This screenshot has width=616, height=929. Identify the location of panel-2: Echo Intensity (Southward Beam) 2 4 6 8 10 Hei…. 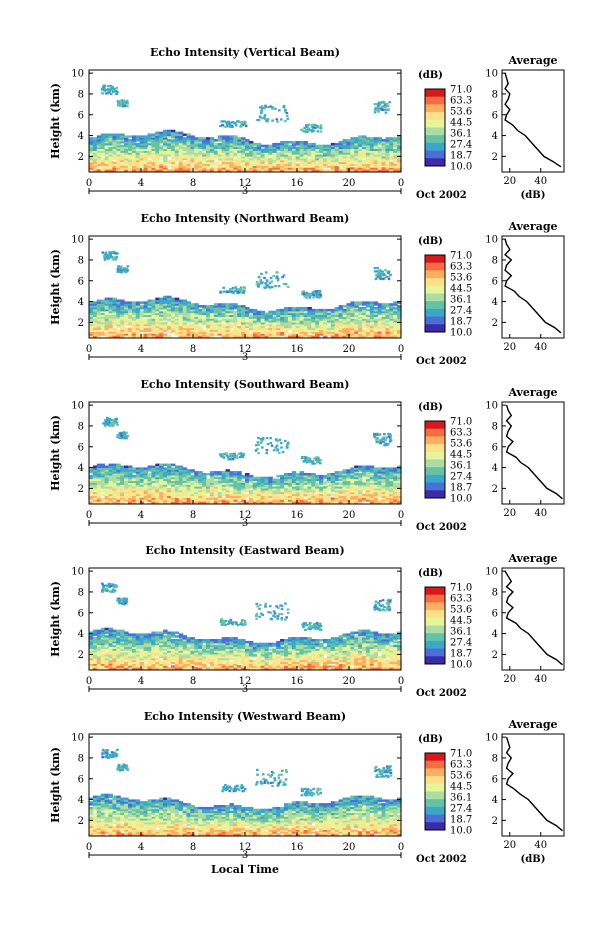
(307, 455).